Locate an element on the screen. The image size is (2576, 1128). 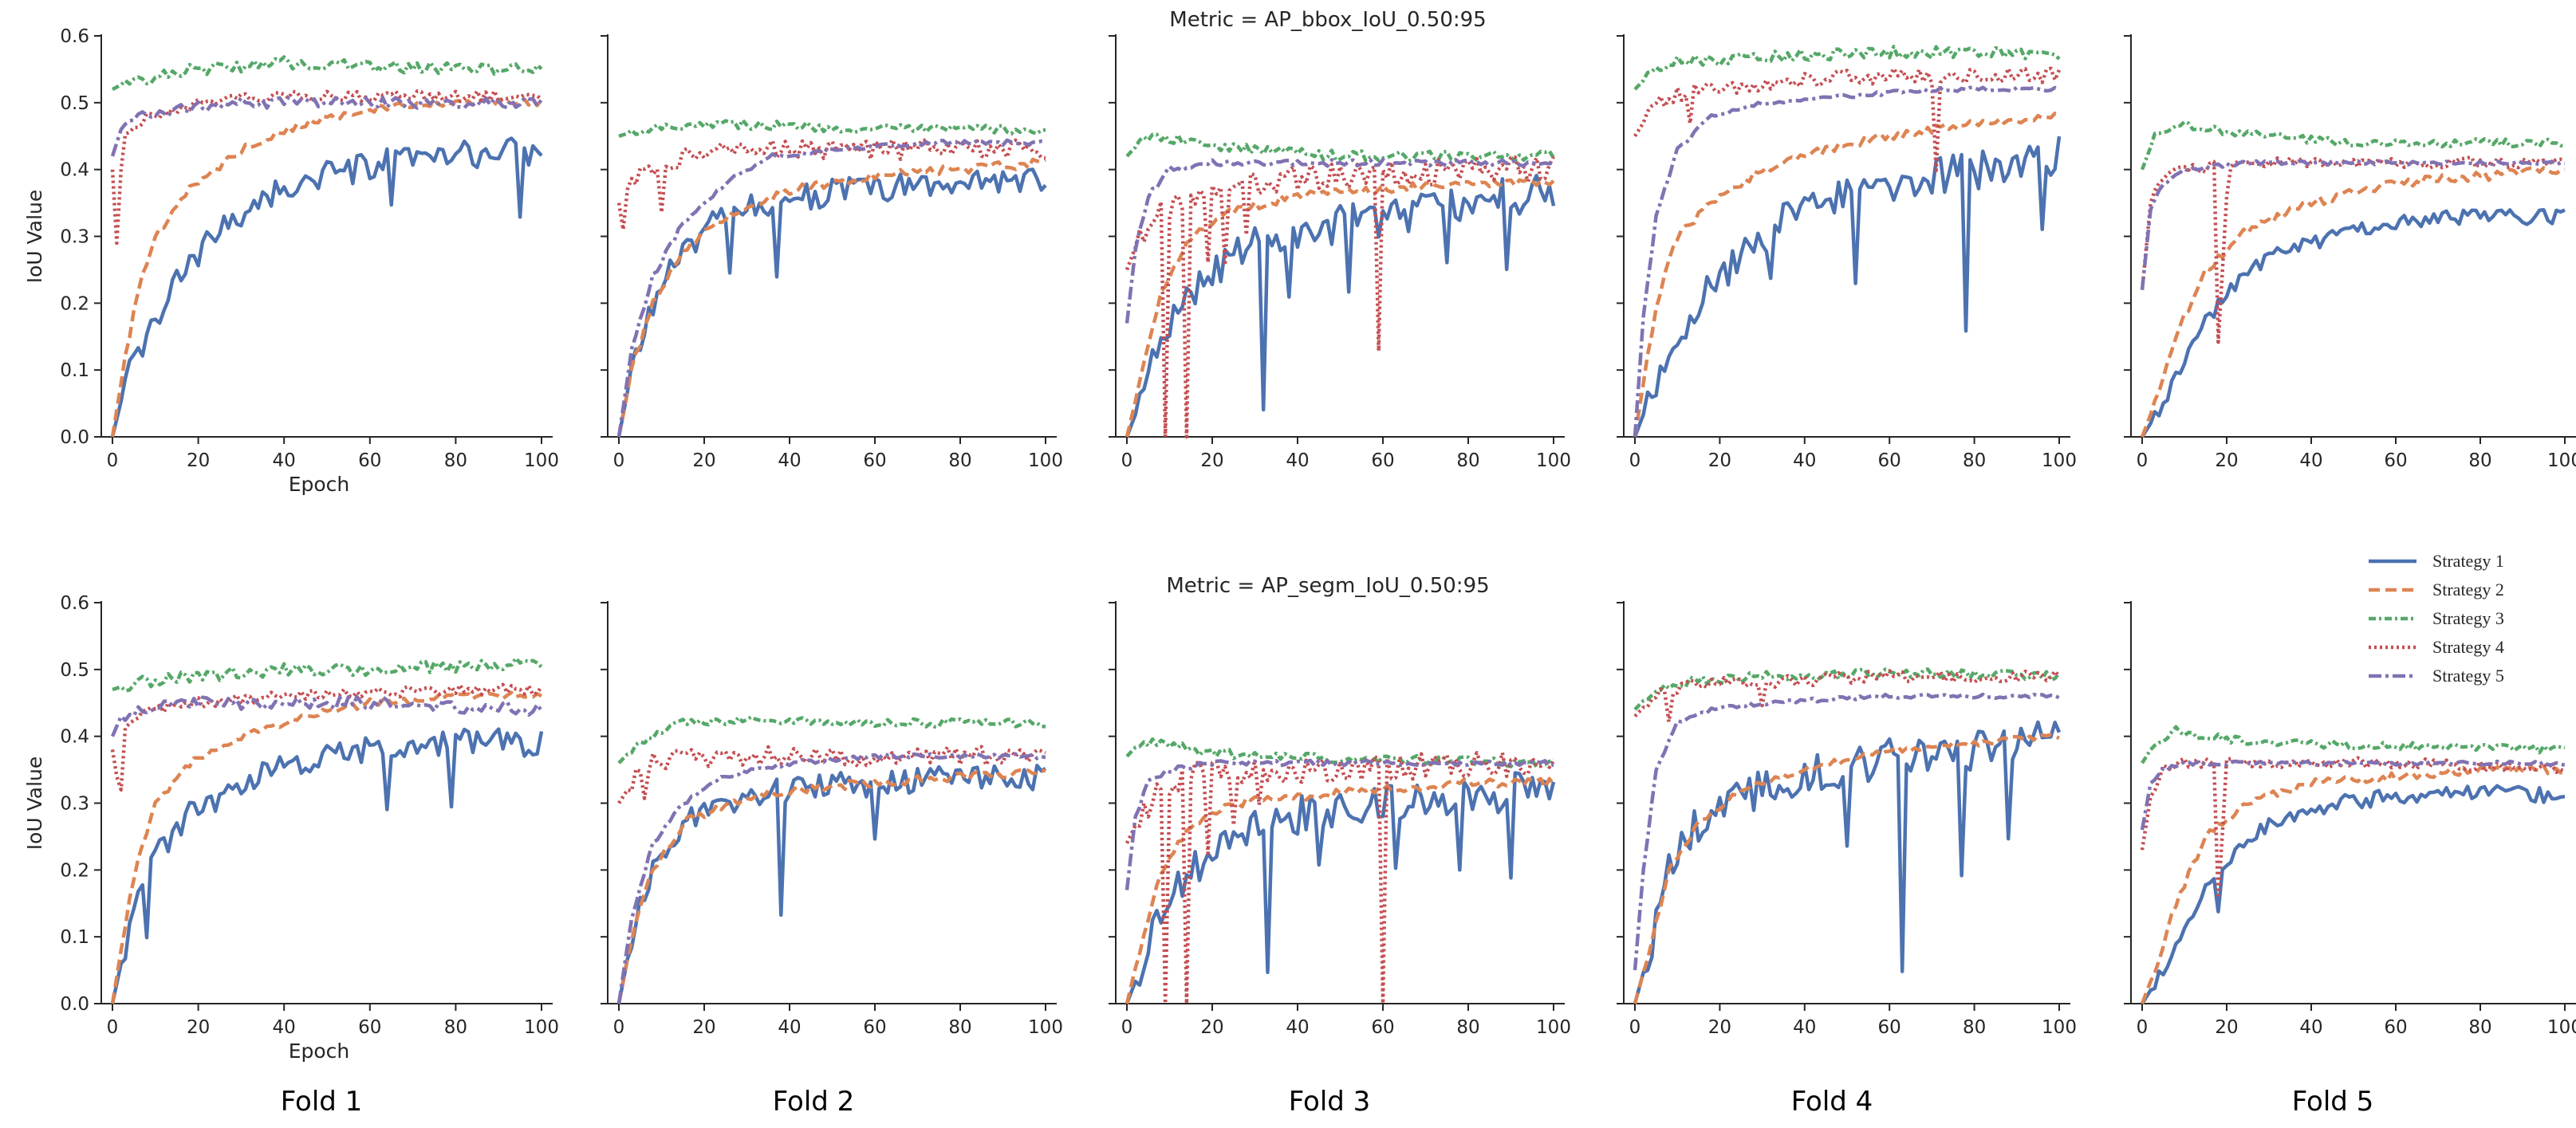
x-axis-label: Epoch is located at coordinates (319, 484).